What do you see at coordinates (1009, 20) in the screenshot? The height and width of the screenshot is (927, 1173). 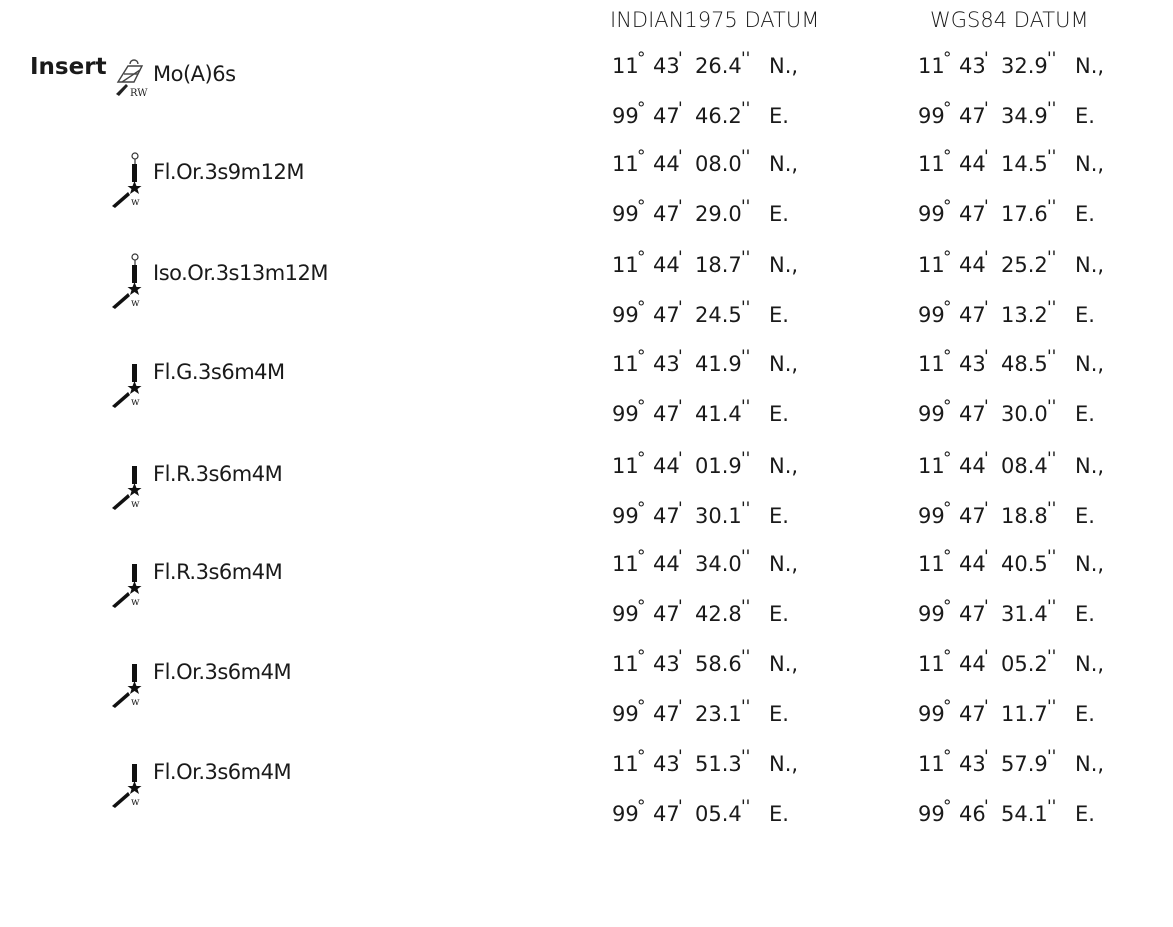 I see `wgs84-datum-header: WGS84 DATUM` at bounding box center [1009, 20].